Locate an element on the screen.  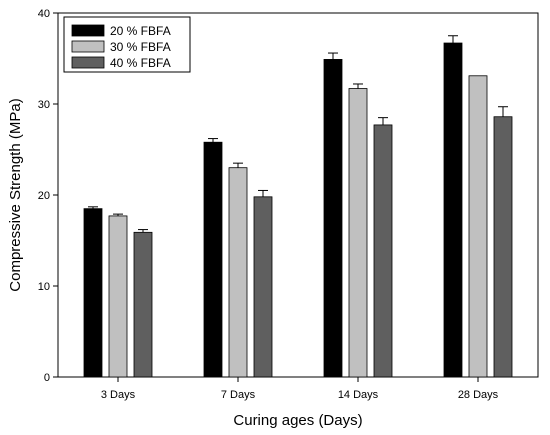
x-axis-title: Curing ages (Days) is located at coordinates (297, 420).